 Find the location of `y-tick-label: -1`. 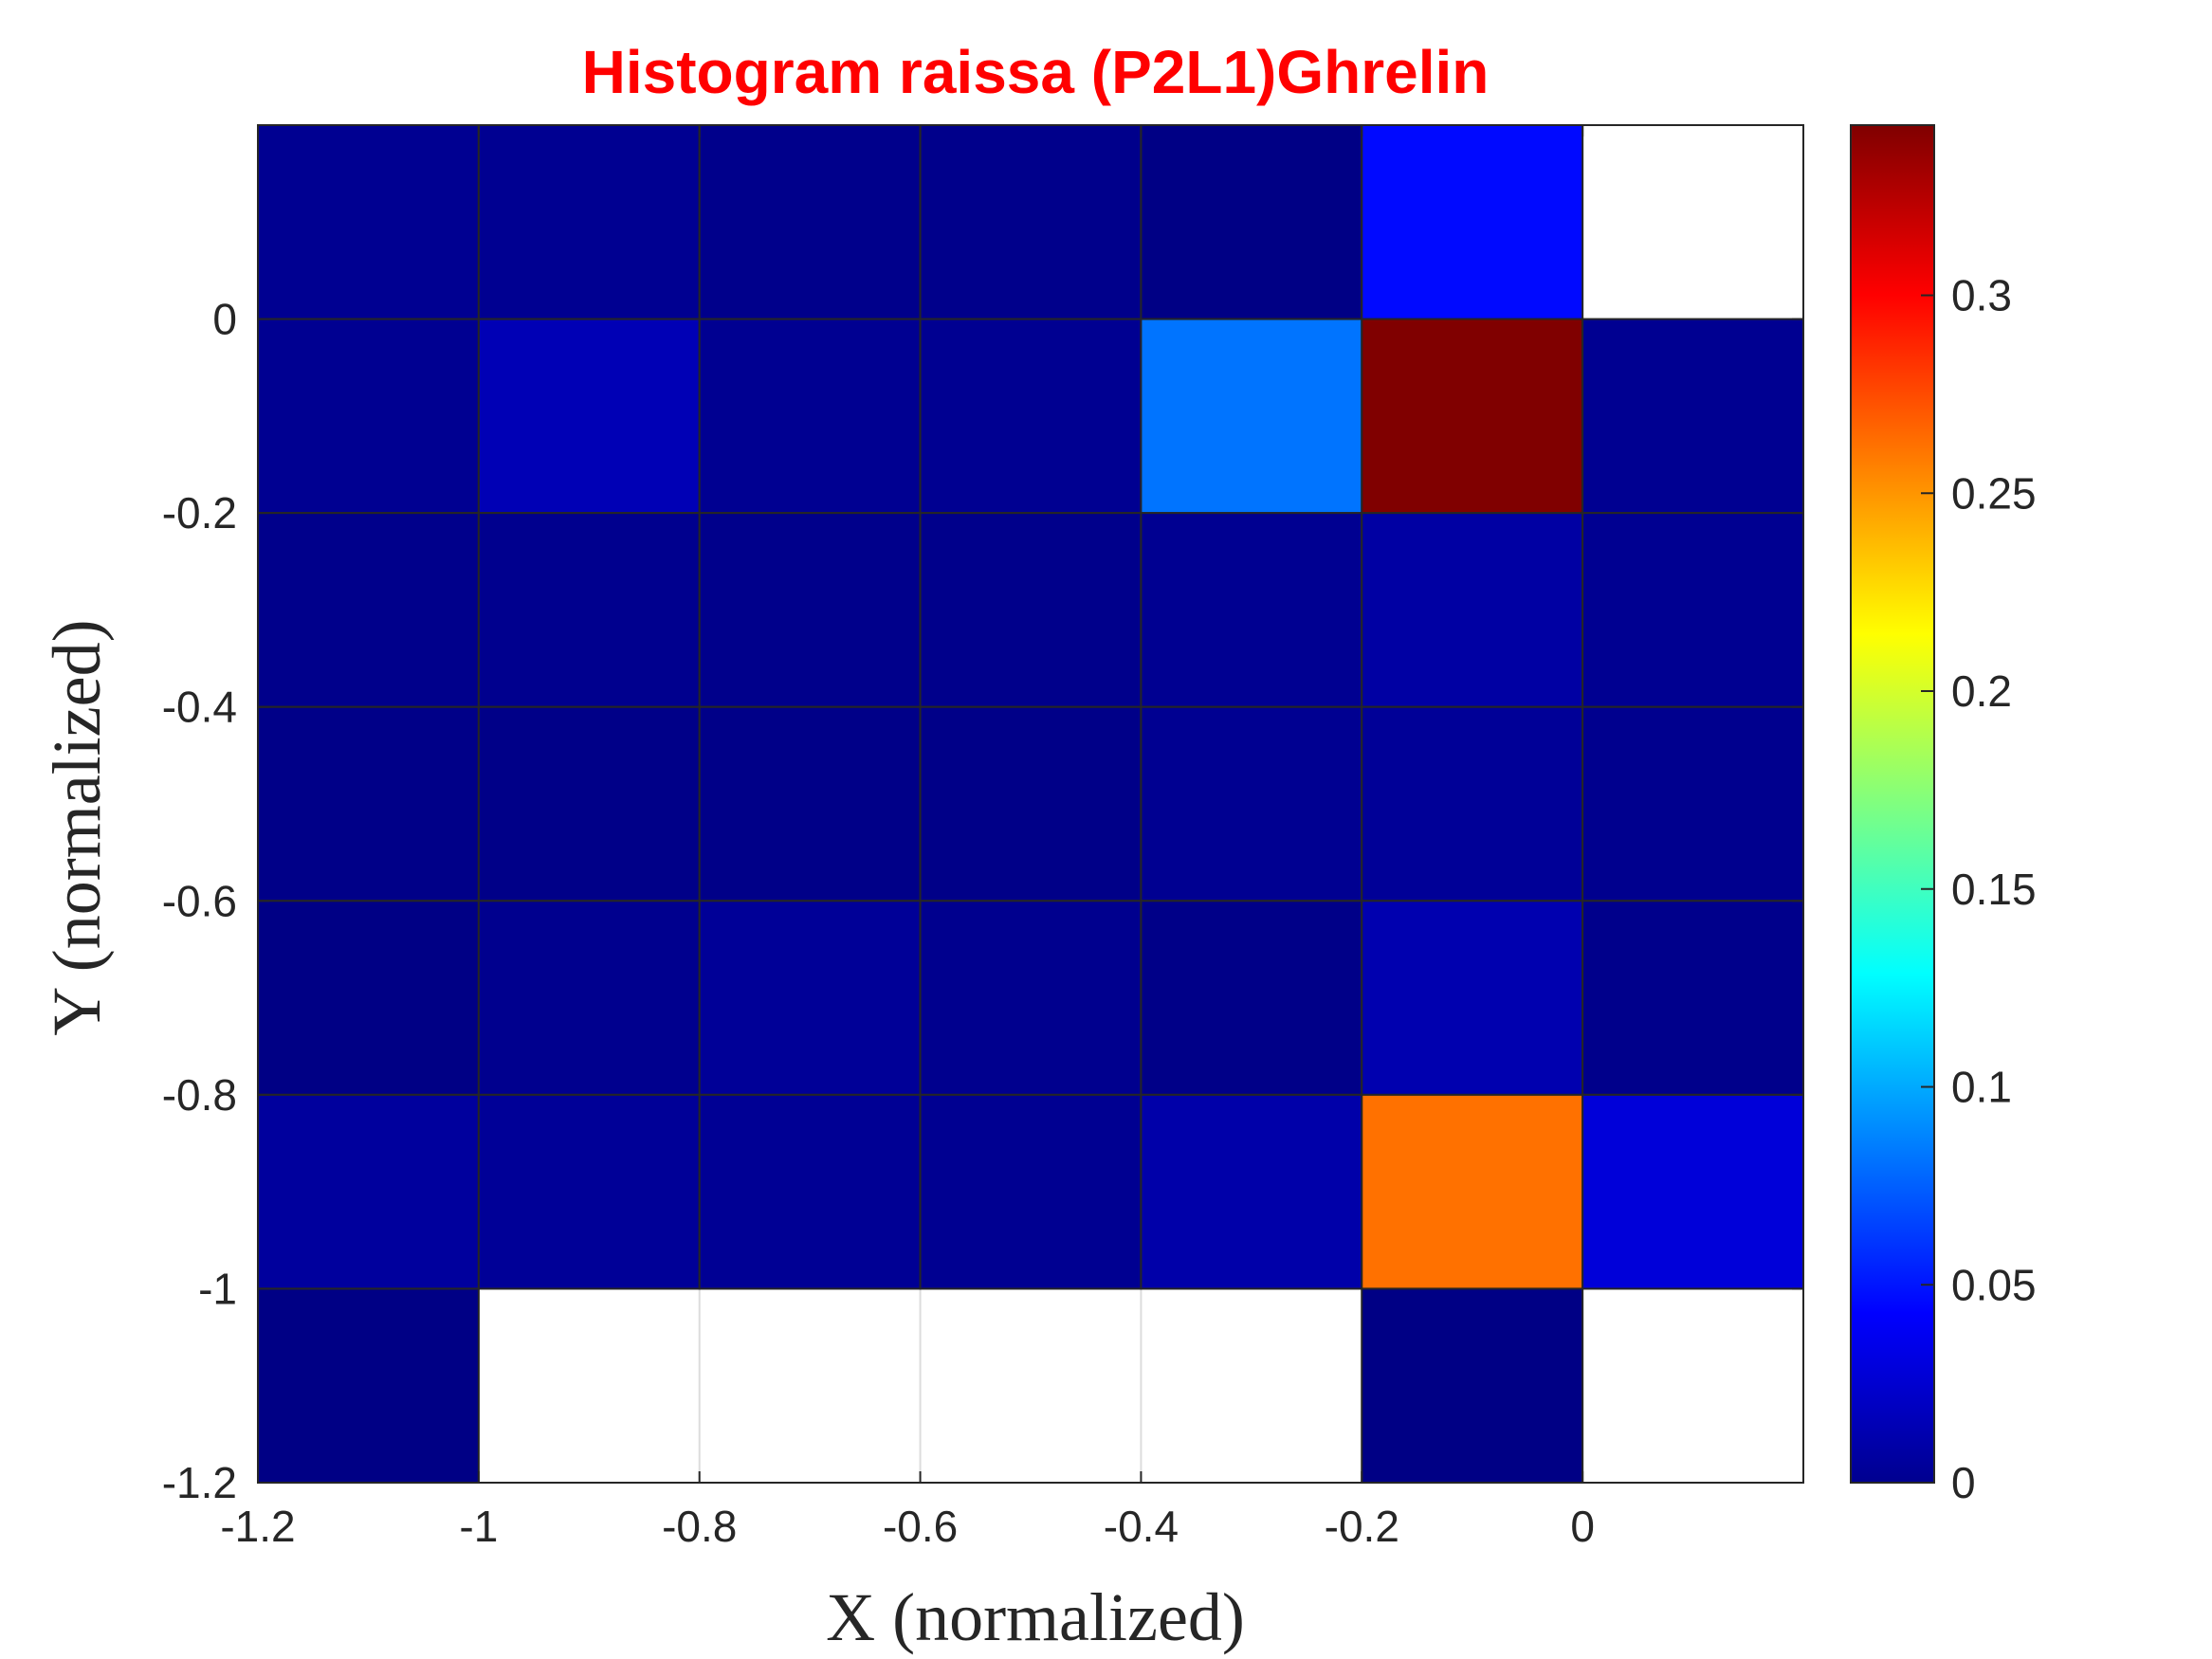

y-tick-label: -1 is located at coordinates (217, 1288).